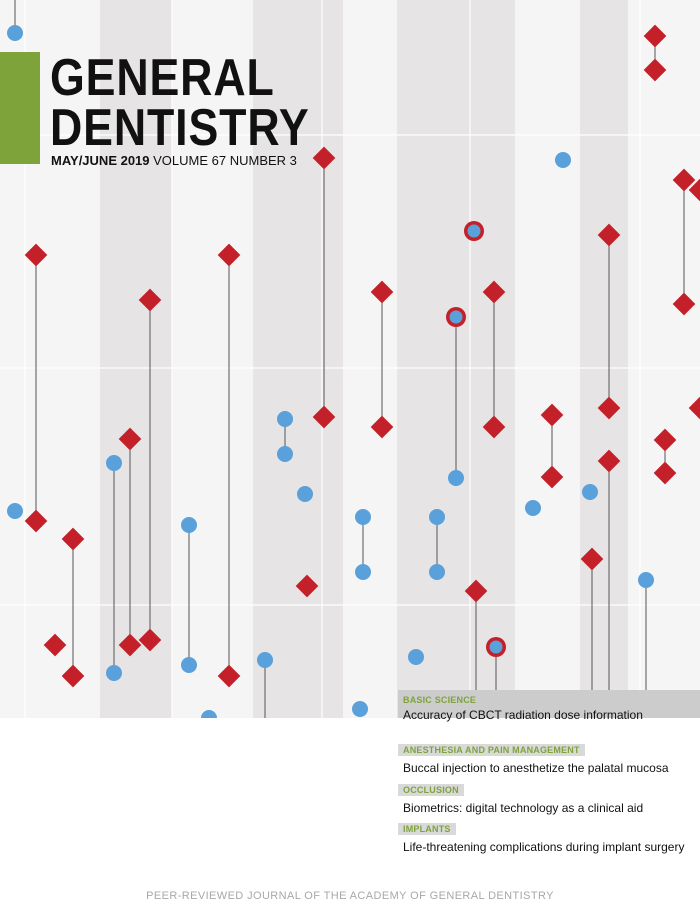  Describe the element at coordinates (440, 700) in the screenshot. I see `toc-category: BASIC SCIENCE` at that location.